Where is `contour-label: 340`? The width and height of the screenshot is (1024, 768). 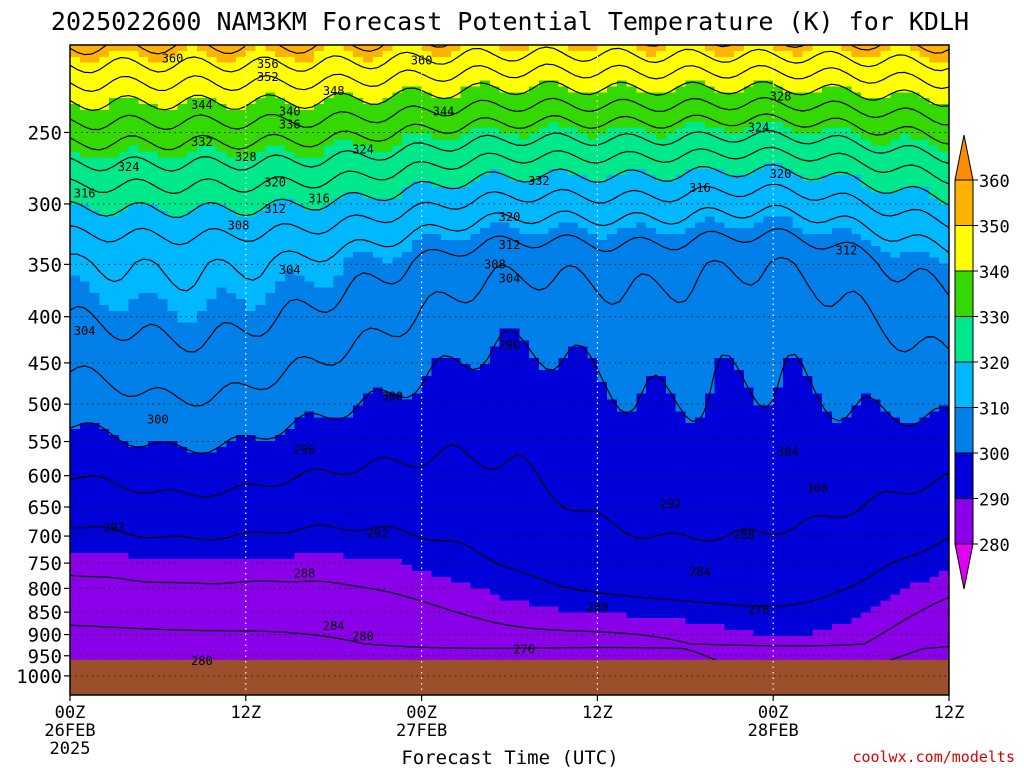 contour-label: 340 is located at coordinates (290, 112).